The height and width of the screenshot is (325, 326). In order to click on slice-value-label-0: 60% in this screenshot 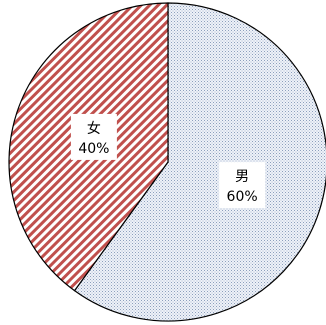, I will do `click(242, 197)`.